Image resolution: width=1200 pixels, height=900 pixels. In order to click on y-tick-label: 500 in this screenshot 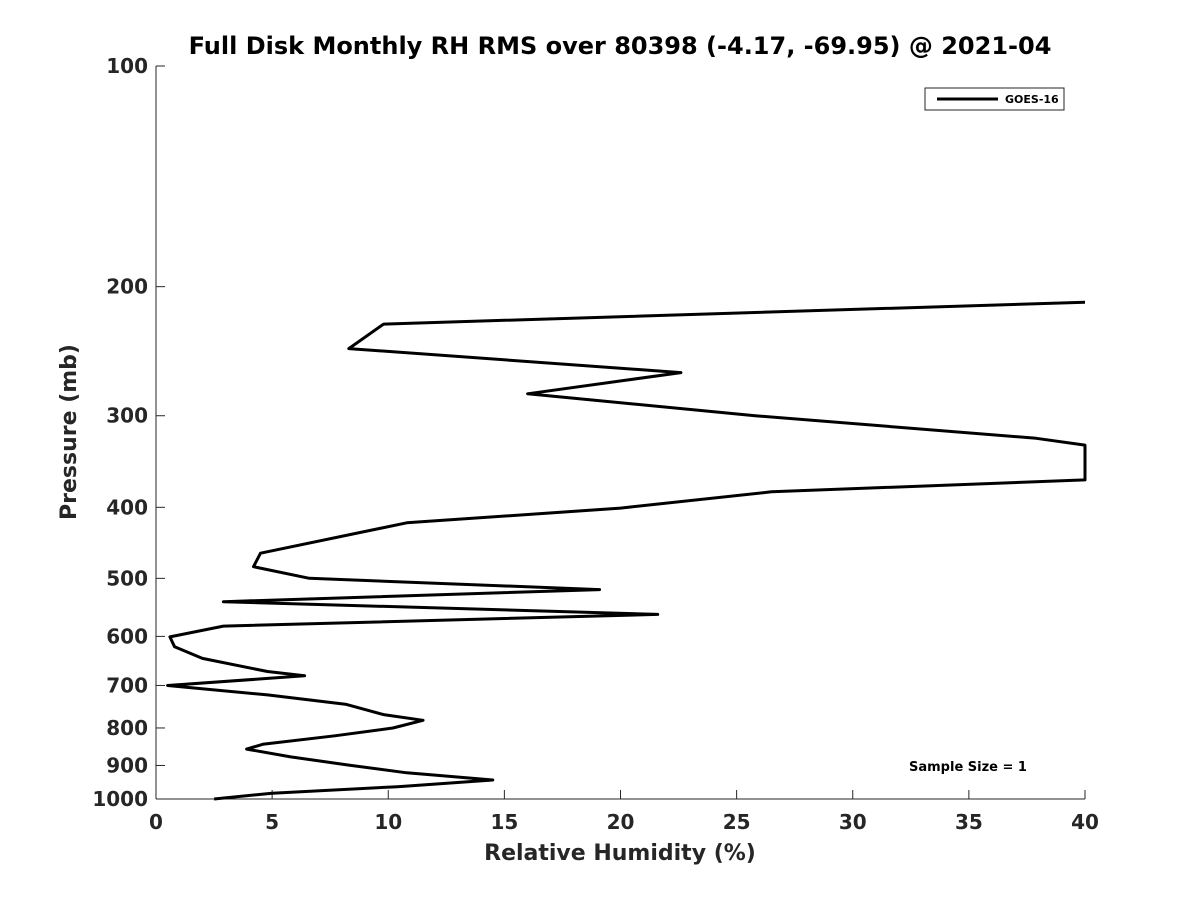, I will do `click(127, 578)`.